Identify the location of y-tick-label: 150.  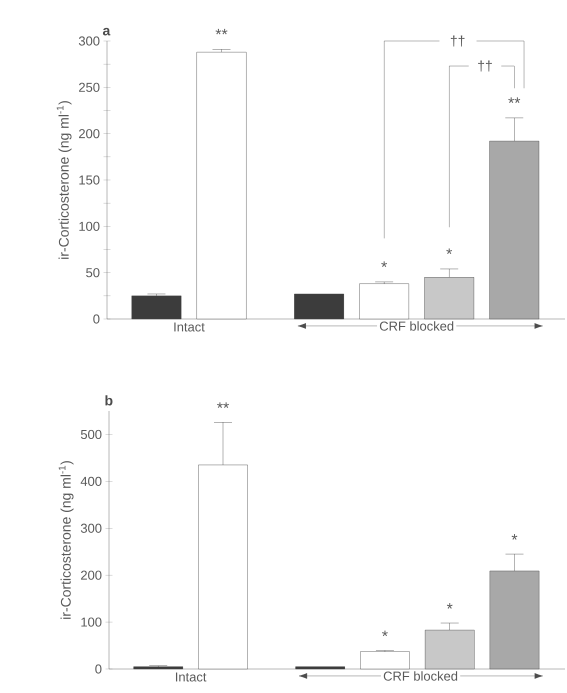
(89, 180).